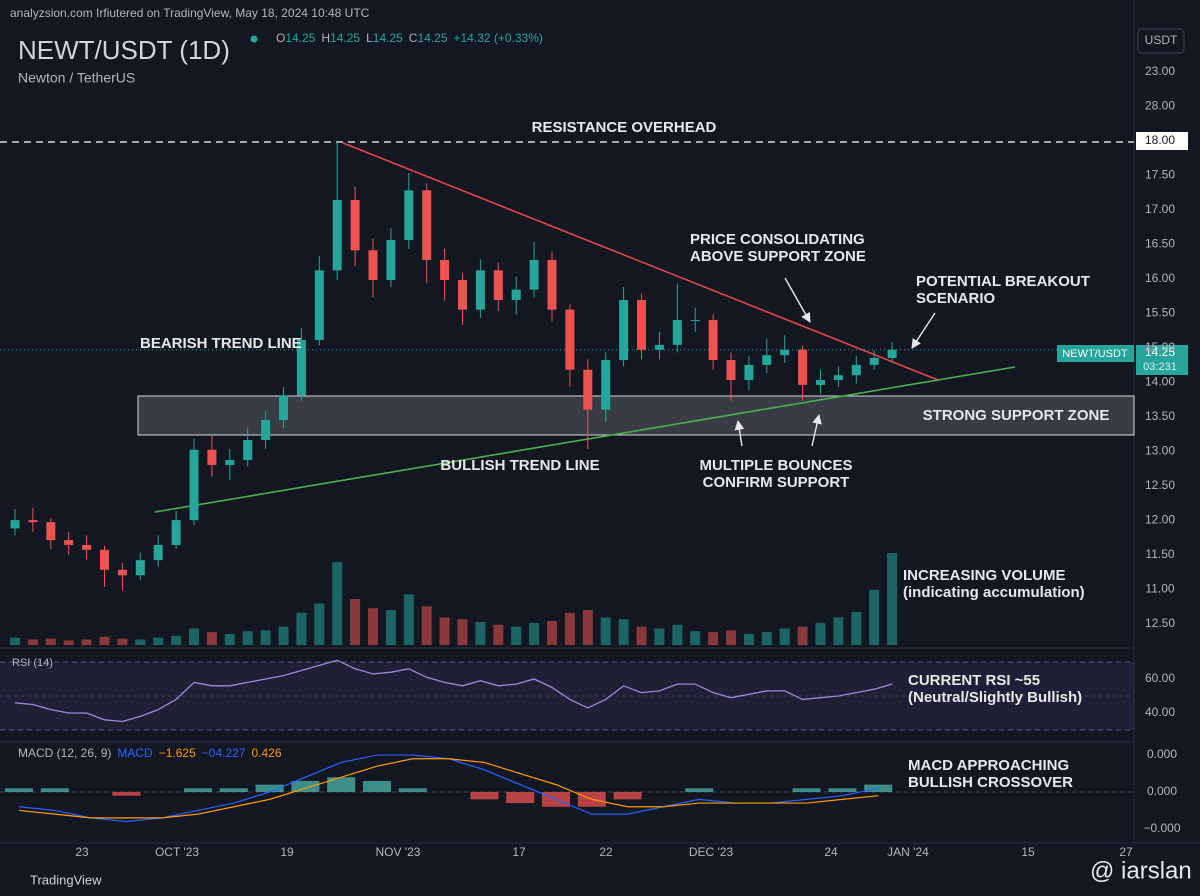 The width and height of the screenshot is (1200, 896). What do you see at coordinates (453, 691) in the screenshot?
I see `rsi-line` at bounding box center [453, 691].